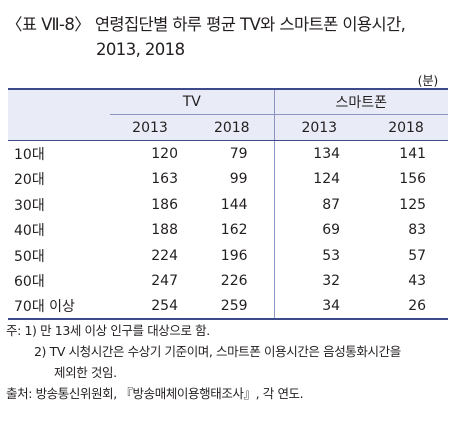  What do you see at coordinates (417, 255) in the screenshot?
I see `smartphone-2018-cell: 57` at bounding box center [417, 255].